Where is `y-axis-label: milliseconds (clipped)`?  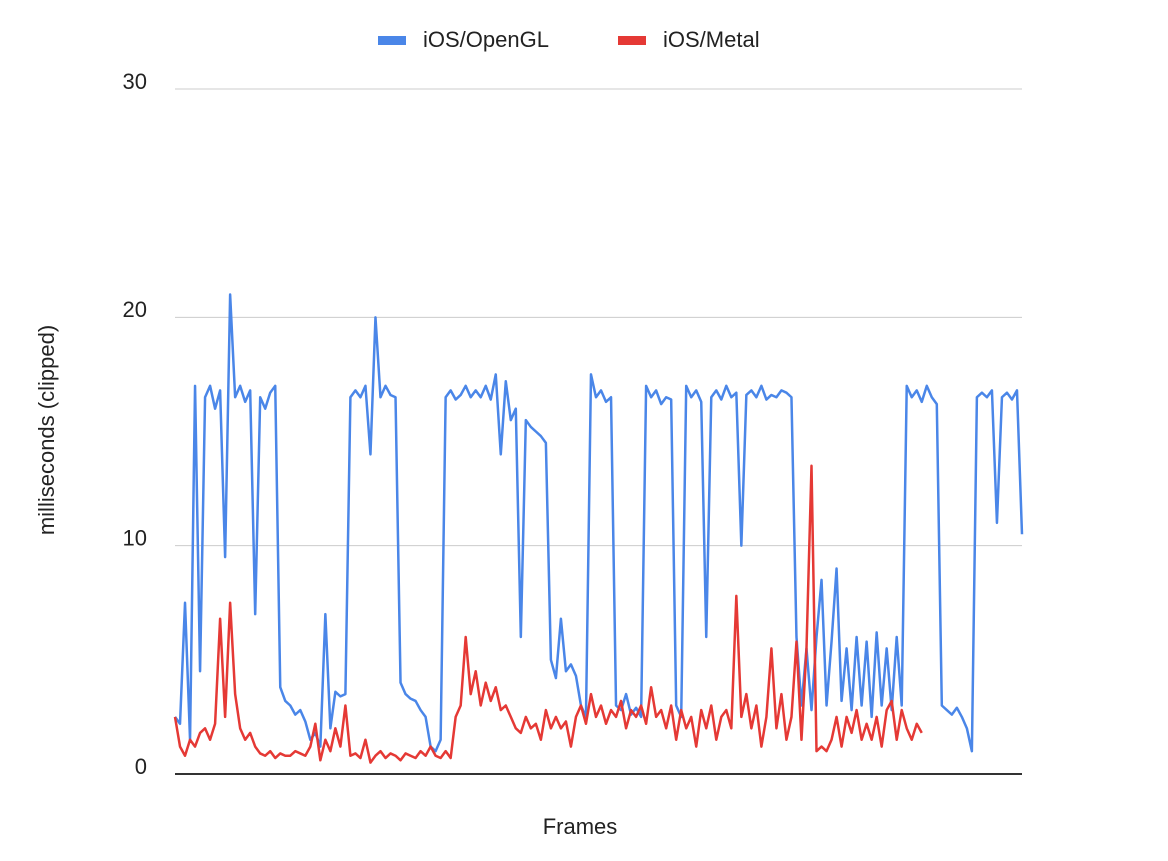
y-axis-label: milliseconds (clipped) is located at coordinates (46, 430).